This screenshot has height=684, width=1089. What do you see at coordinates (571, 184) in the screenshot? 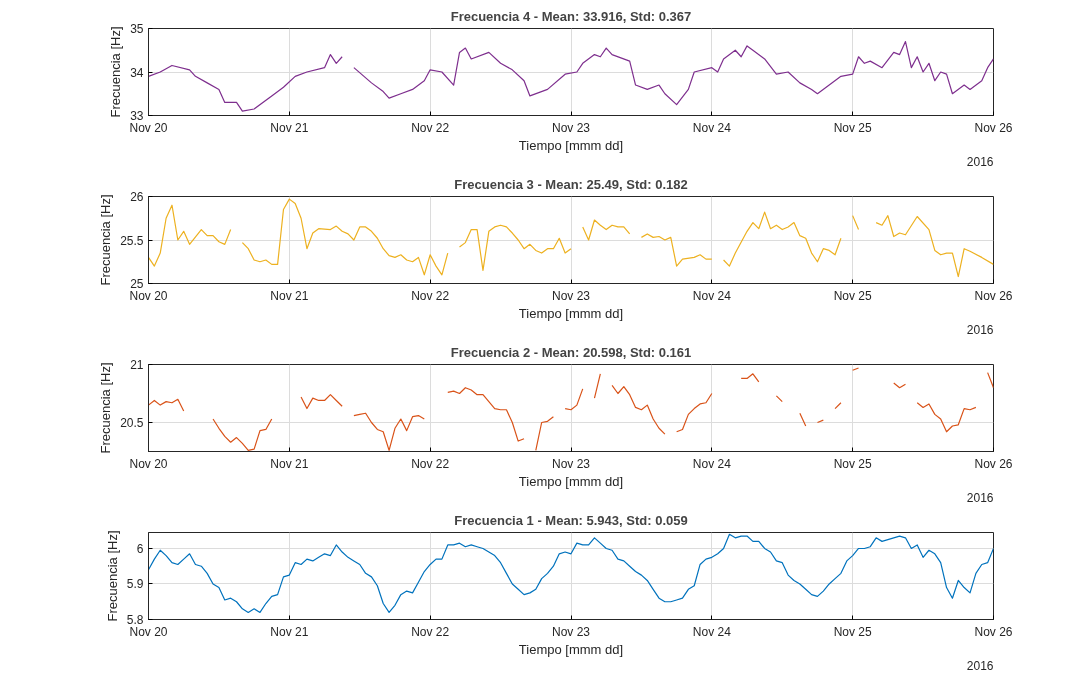
I see `chart-title: Frecuencia 3 - Mean: 25.49, Std: 0.182` at bounding box center [571, 184].